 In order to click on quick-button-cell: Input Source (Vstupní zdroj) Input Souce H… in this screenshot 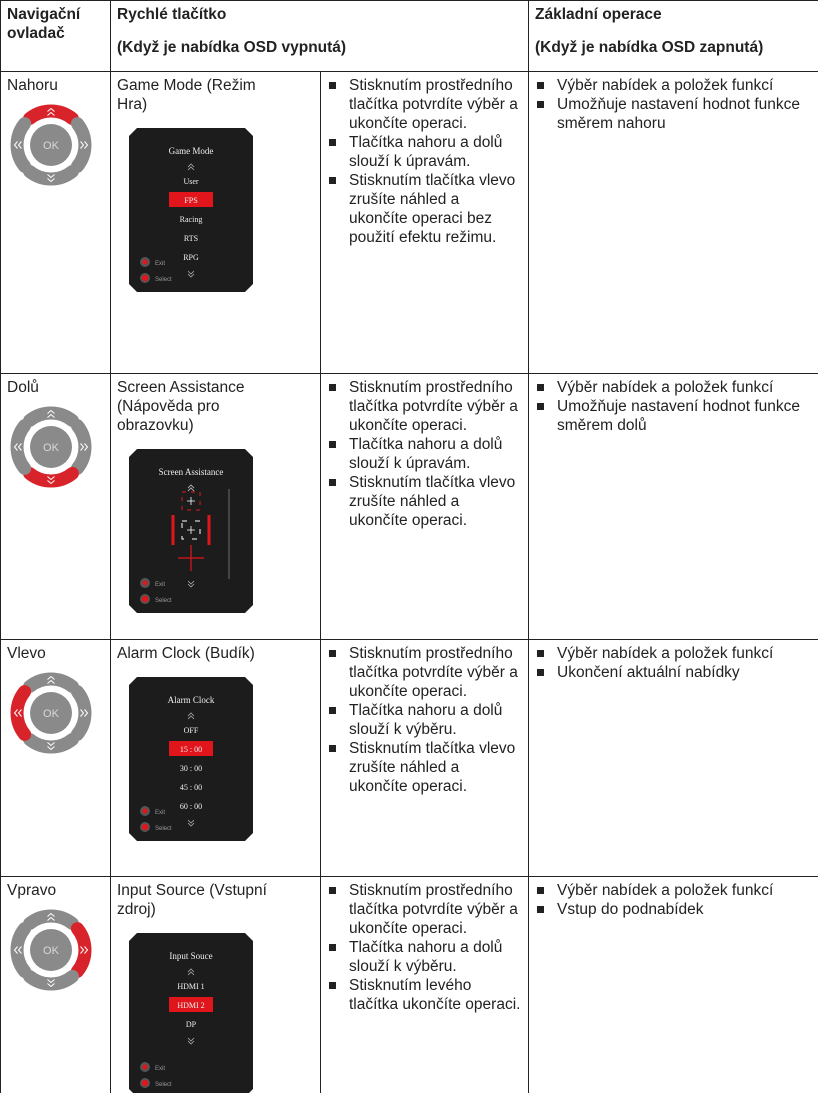, I will do `click(215, 984)`.